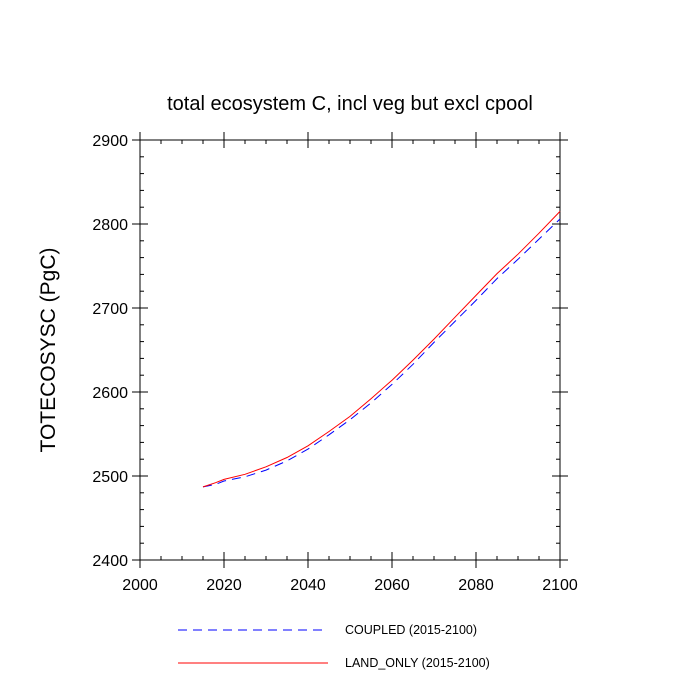  Describe the element at coordinates (110, 141) in the screenshot. I see `y-tick-label: 2900` at that location.